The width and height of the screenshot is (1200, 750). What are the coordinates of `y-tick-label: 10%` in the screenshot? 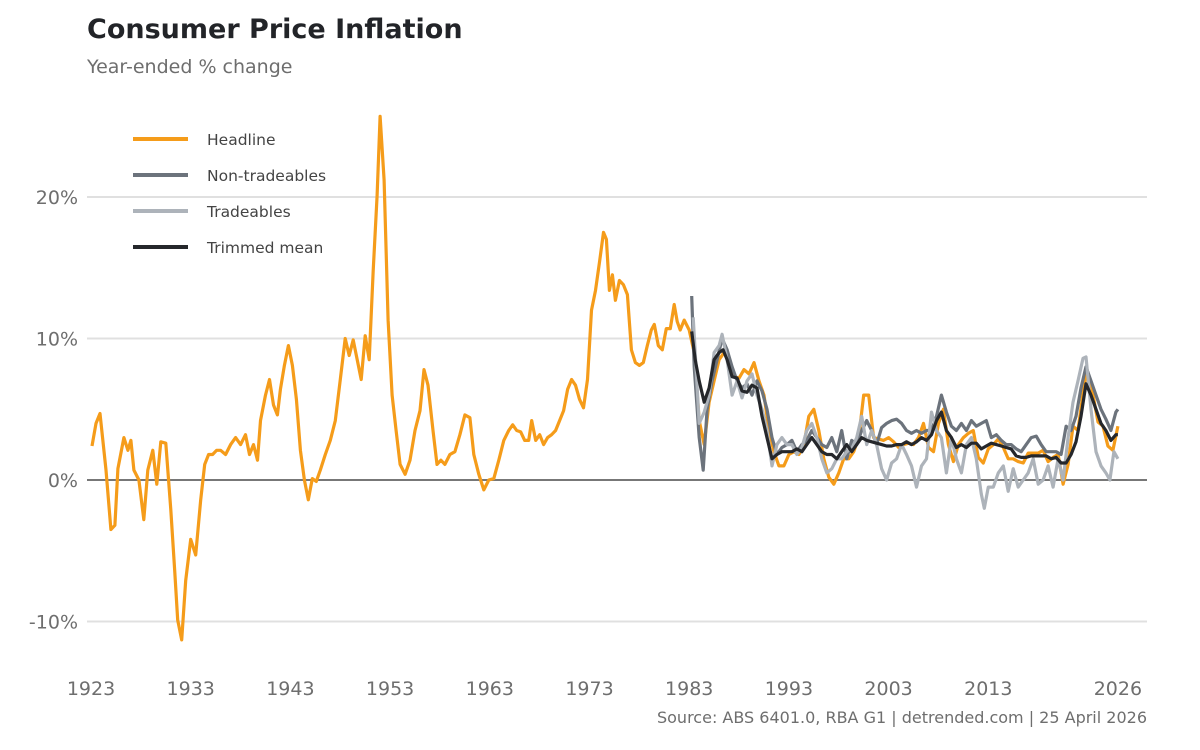 It's located at (57, 340).